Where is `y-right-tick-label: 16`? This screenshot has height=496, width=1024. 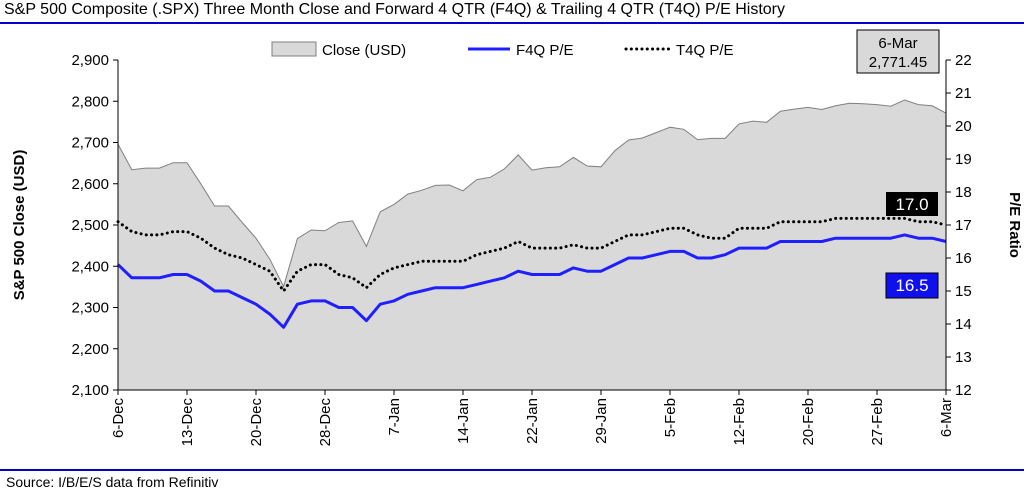
y-right-tick-label: 16 is located at coordinates (963, 258).